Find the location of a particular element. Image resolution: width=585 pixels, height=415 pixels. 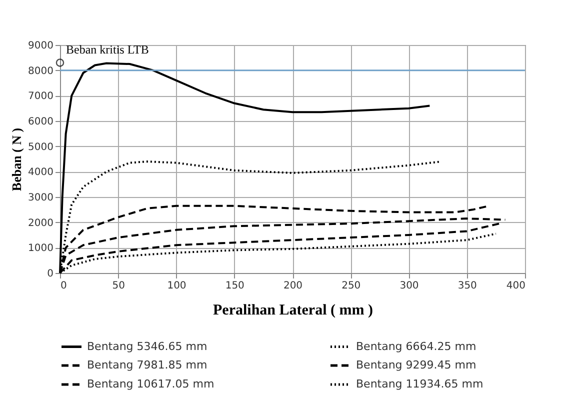

legend-label: Bentang 7981.85 mm is located at coordinates (147, 365).